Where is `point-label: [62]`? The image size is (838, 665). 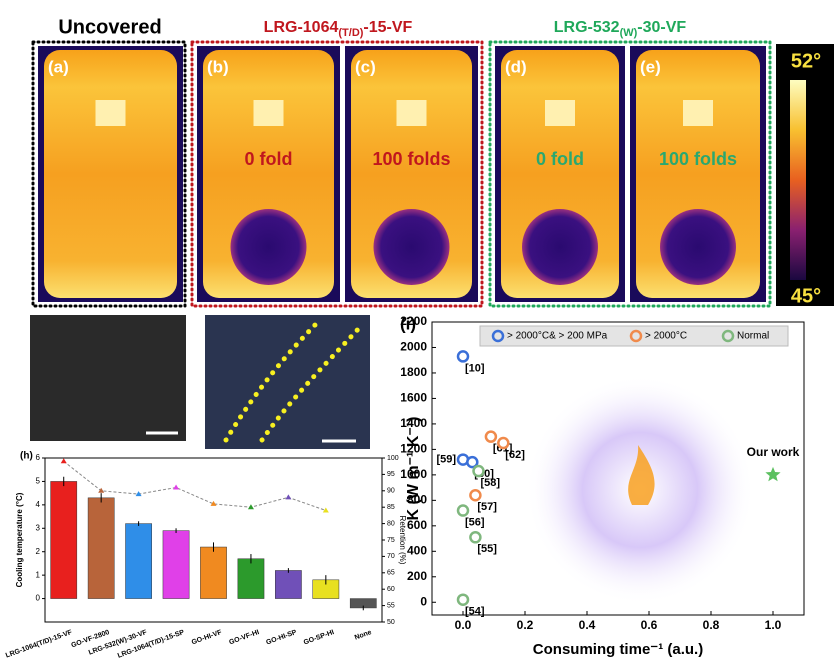
point-label: [62] is located at coordinates (515, 455).